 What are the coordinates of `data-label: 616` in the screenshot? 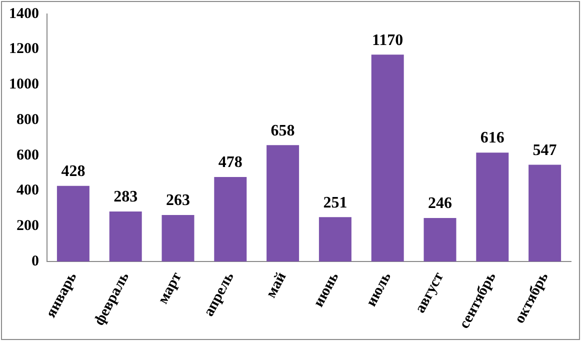 It's located at (492, 138).